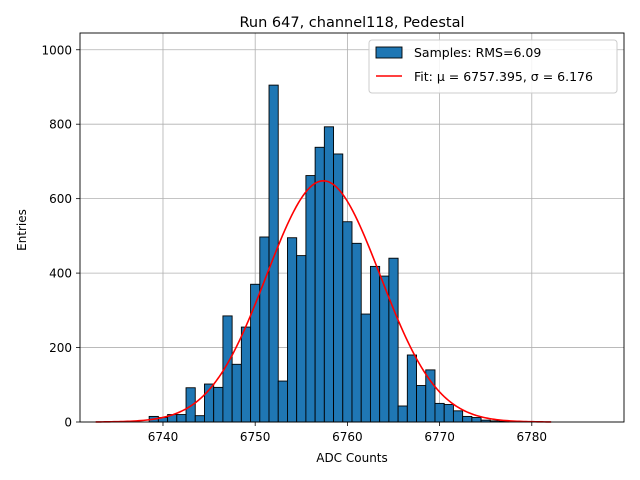 This screenshot has width=640, height=480. I want to click on y-tick-label: 600, so click(60, 199).